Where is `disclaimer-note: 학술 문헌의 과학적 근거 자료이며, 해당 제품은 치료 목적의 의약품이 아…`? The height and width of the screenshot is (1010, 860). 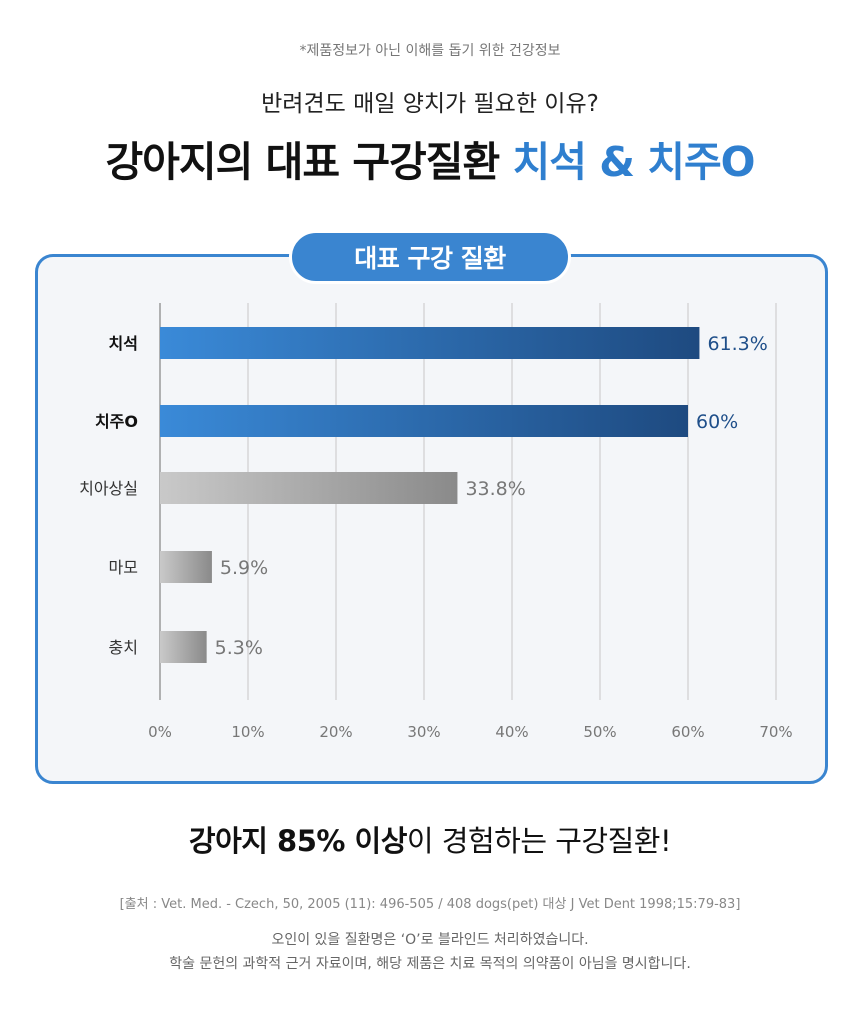
disclaimer-note: 학술 문헌의 과학적 근거 자료이며, 해당 제품은 치료 목적의 의약품이 아… is located at coordinates (430, 964).